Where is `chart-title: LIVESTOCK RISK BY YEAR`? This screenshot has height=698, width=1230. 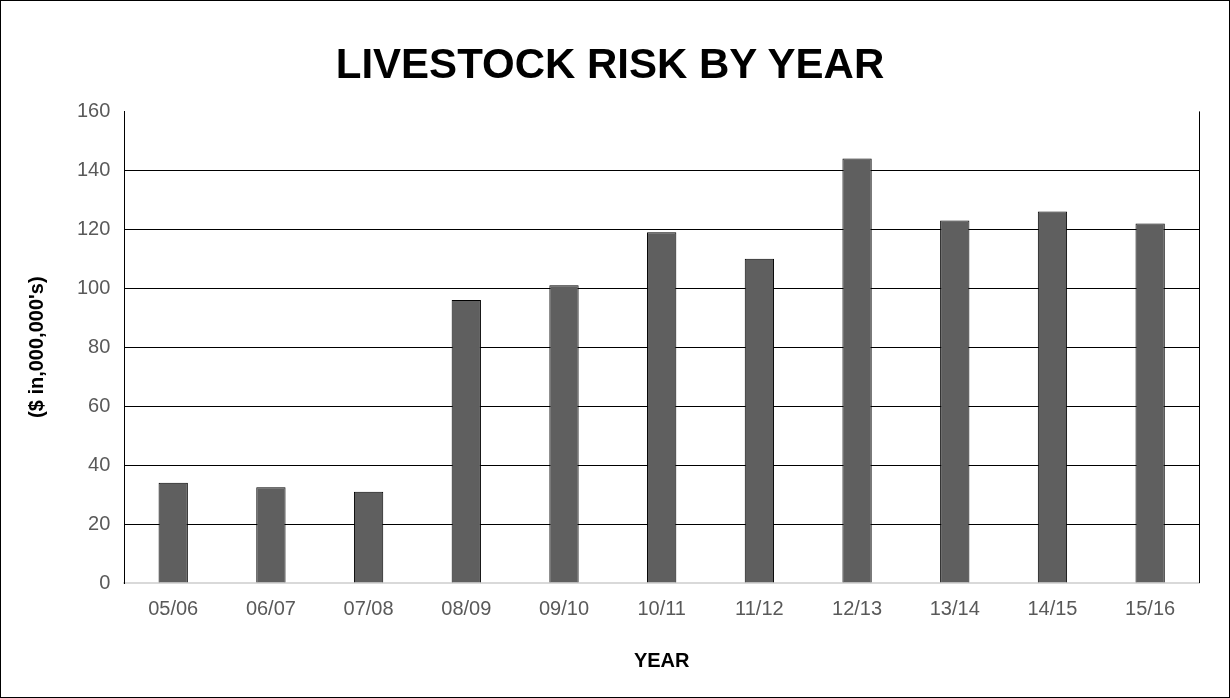
chart-title: LIVESTOCK RISK BY YEAR is located at coordinates (610, 63).